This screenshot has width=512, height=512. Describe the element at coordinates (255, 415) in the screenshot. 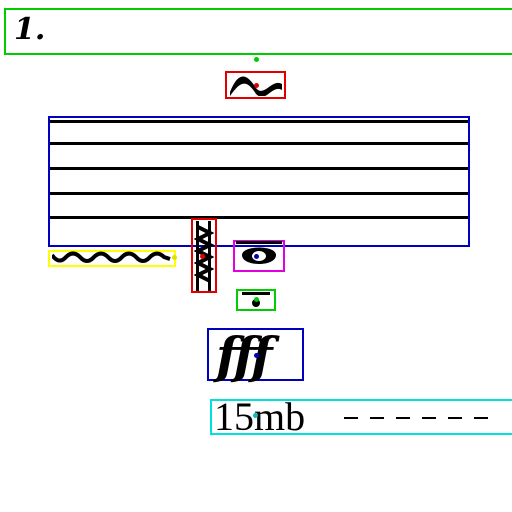

I see `ottava-center-dot` at that location.